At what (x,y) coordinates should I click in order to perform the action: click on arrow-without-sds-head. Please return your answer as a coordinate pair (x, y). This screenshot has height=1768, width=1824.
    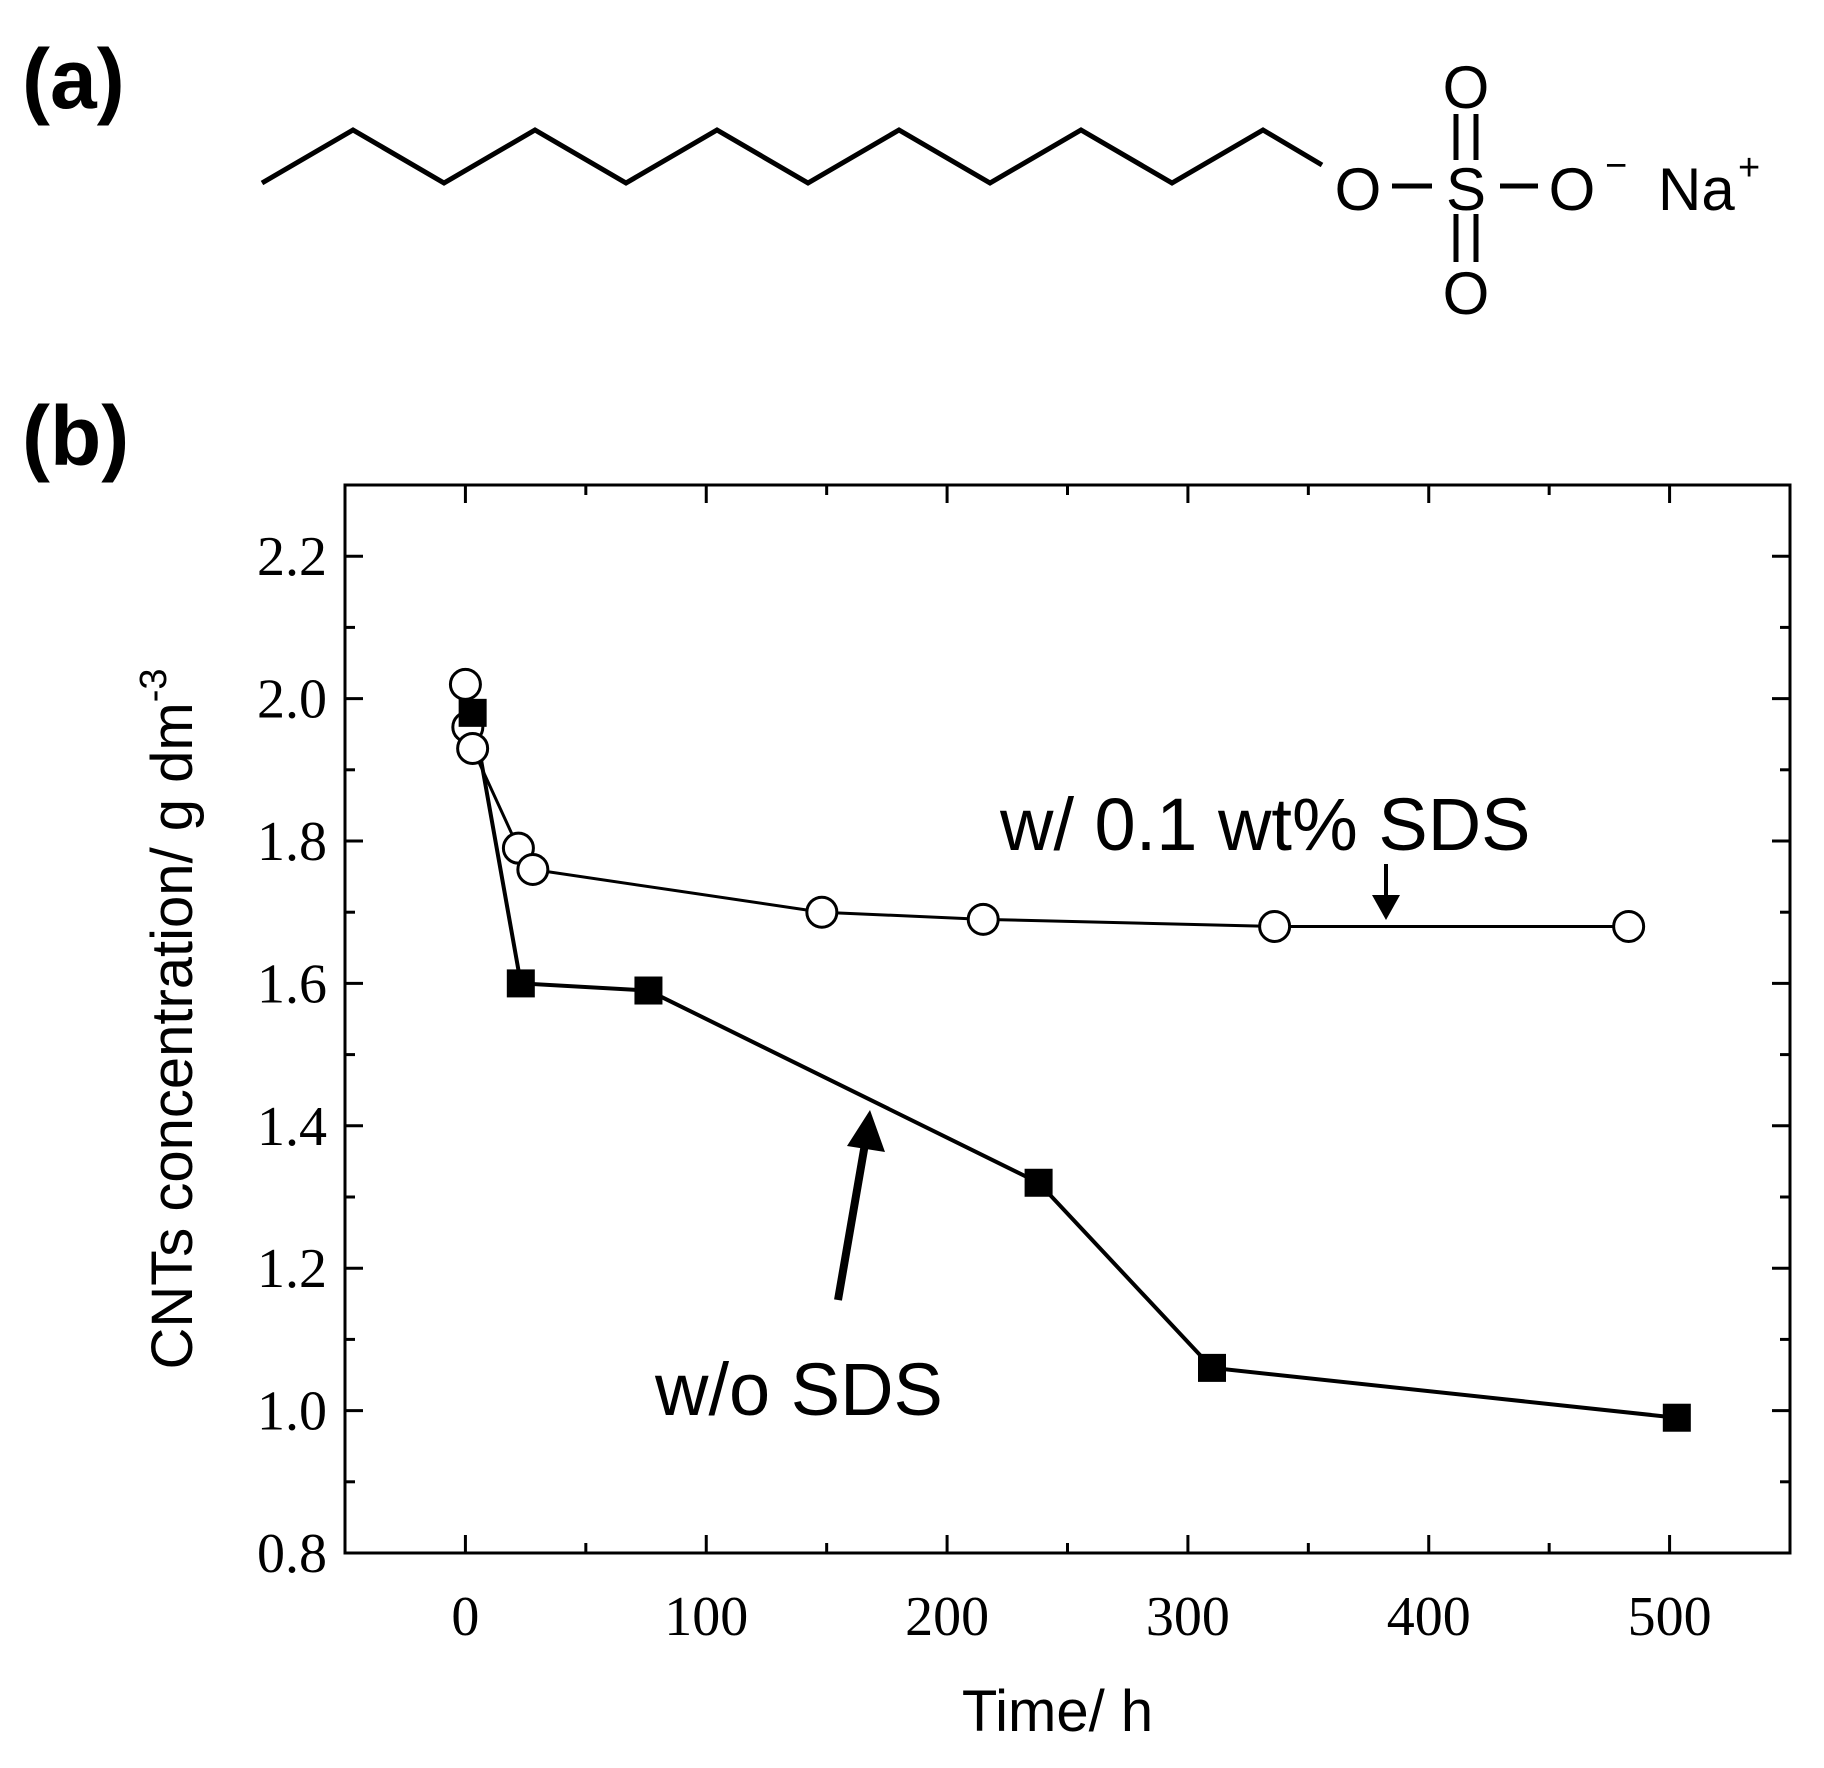
    Looking at the image, I should click on (866, 1131).